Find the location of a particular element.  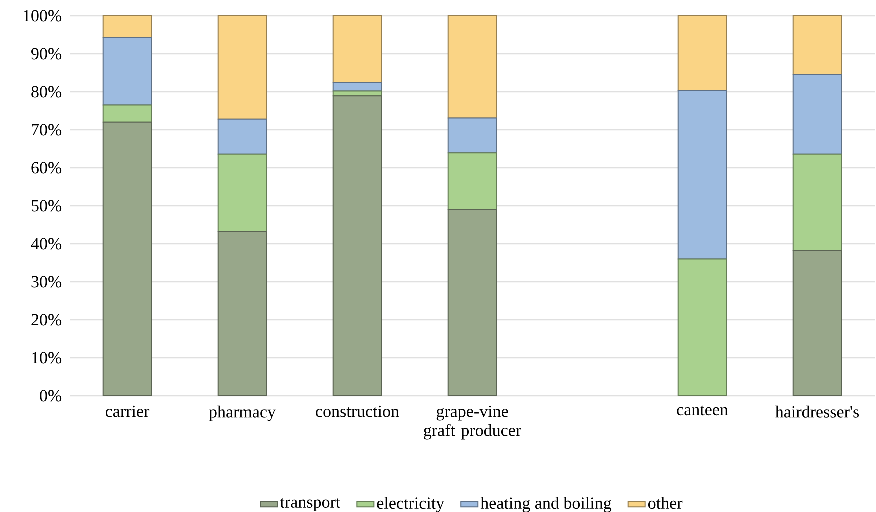

x-tick-label: pharmacy is located at coordinates (242, 414).